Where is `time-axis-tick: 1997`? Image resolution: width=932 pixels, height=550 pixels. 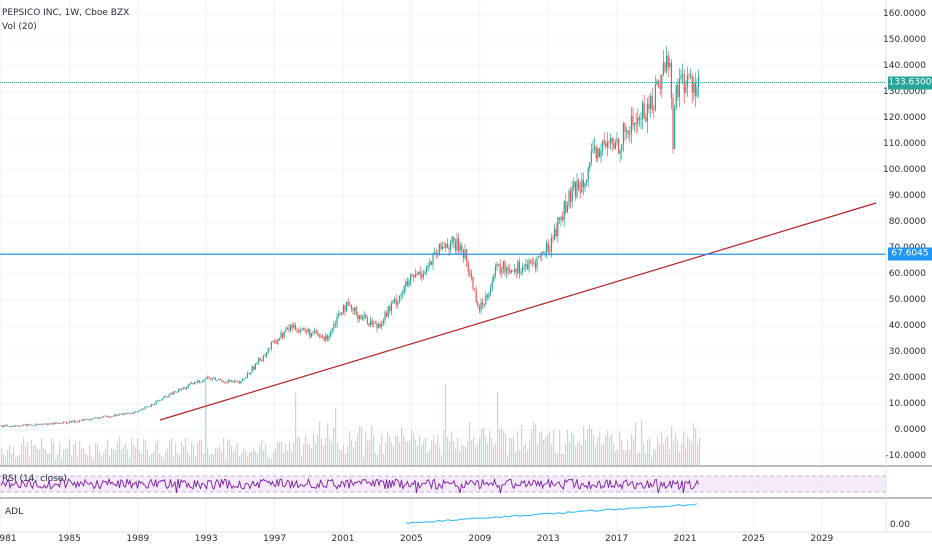 time-axis-tick: 1997 is located at coordinates (275, 539).